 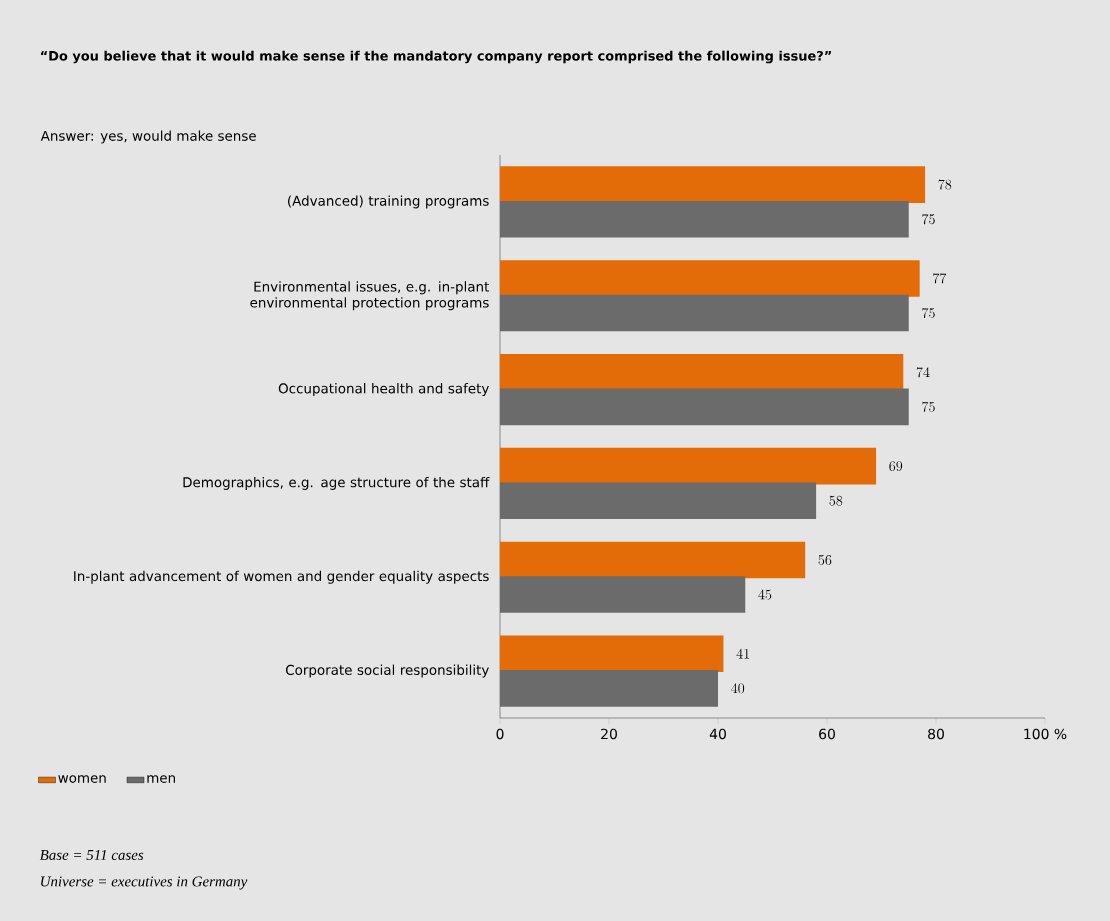 I want to click on y-tick-label: Environmental issues, e.g. in-plant environmental protection programs, so click(x=370, y=296).